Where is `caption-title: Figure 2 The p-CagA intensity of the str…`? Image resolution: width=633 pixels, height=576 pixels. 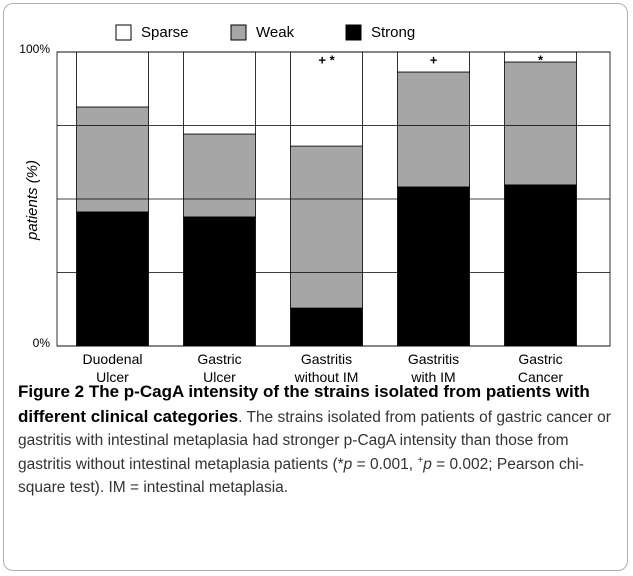 caption-title: Figure 2 The p-CagA intensity of the str… is located at coordinates (304, 404).